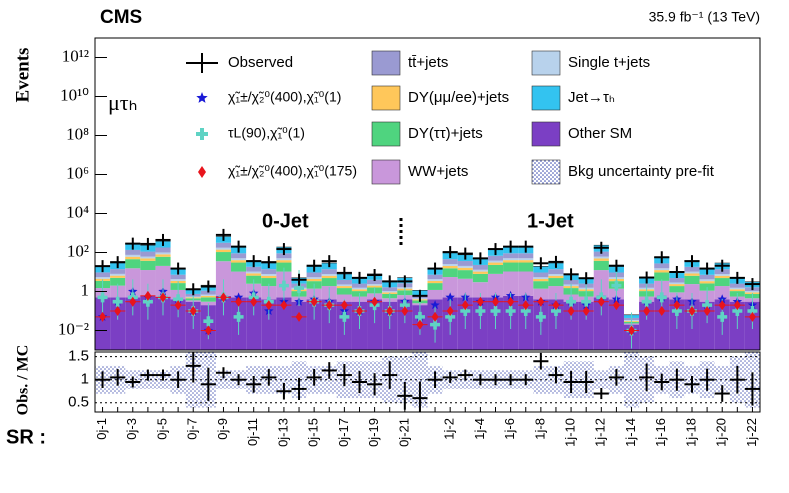  What do you see at coordinates (284, 97) in the screenshot?
I see `legend-label: χ̃₁±/χ̃₂⁰(400),χ̃₁⁰(1)` at bounding box center [284, 97].